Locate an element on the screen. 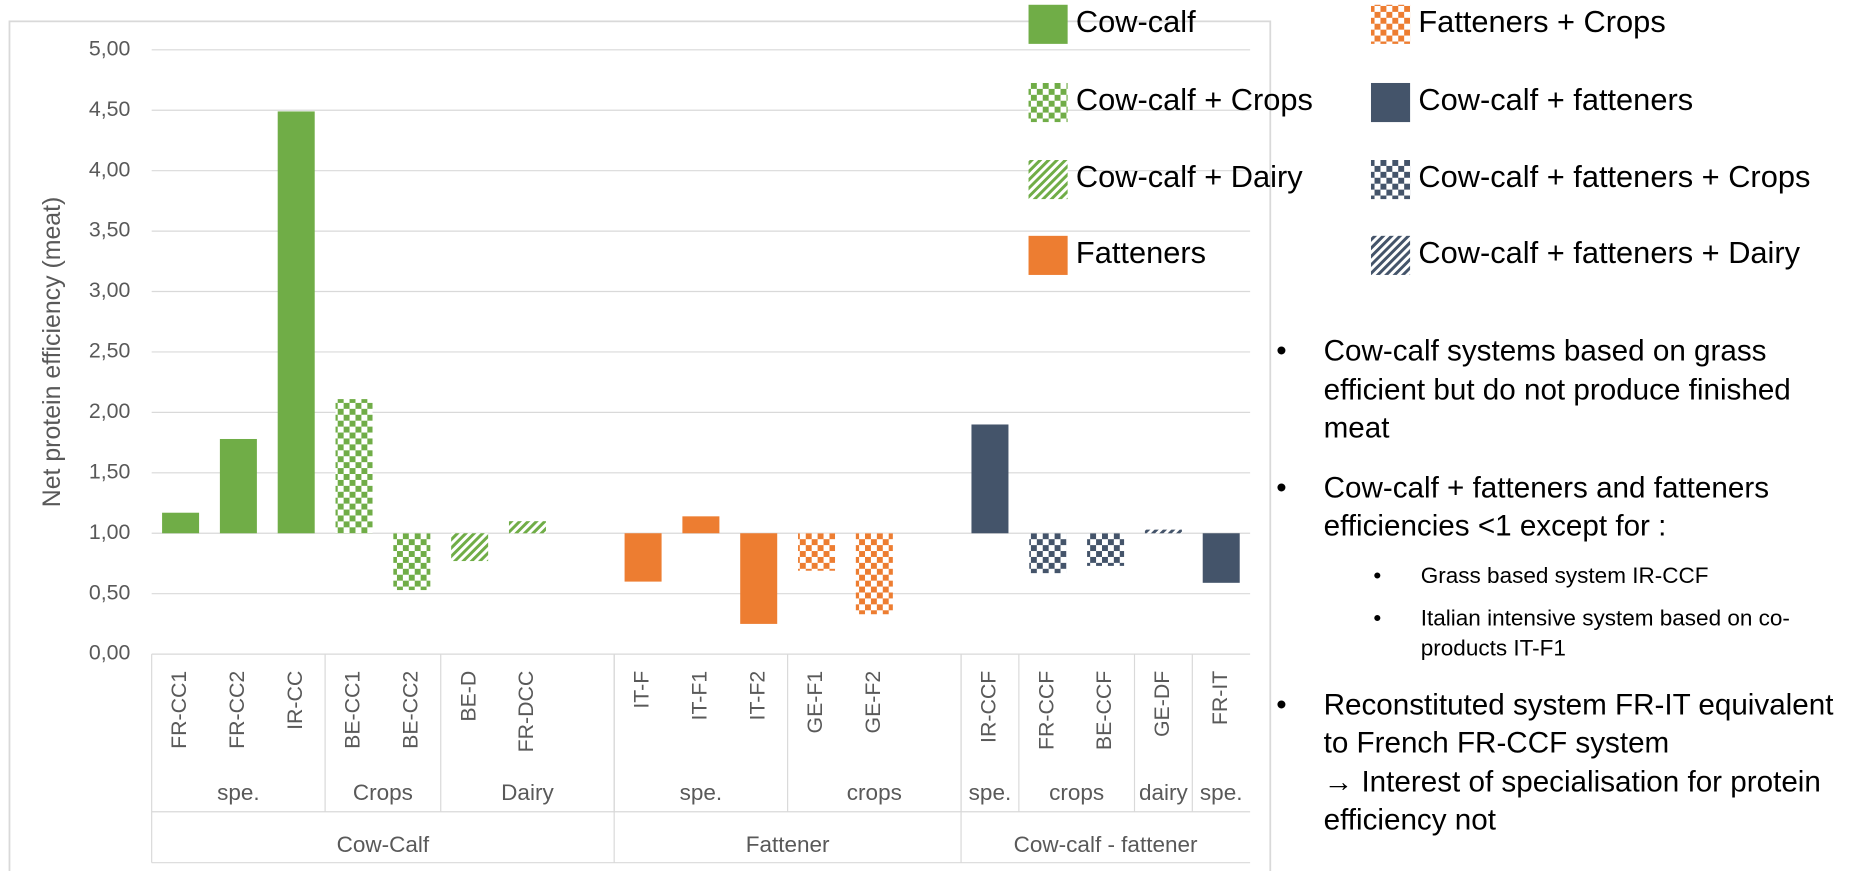 The width and height of the screenshot is (1858, 871). x-tick-label: BE-D is located at coordinates (468, 696).